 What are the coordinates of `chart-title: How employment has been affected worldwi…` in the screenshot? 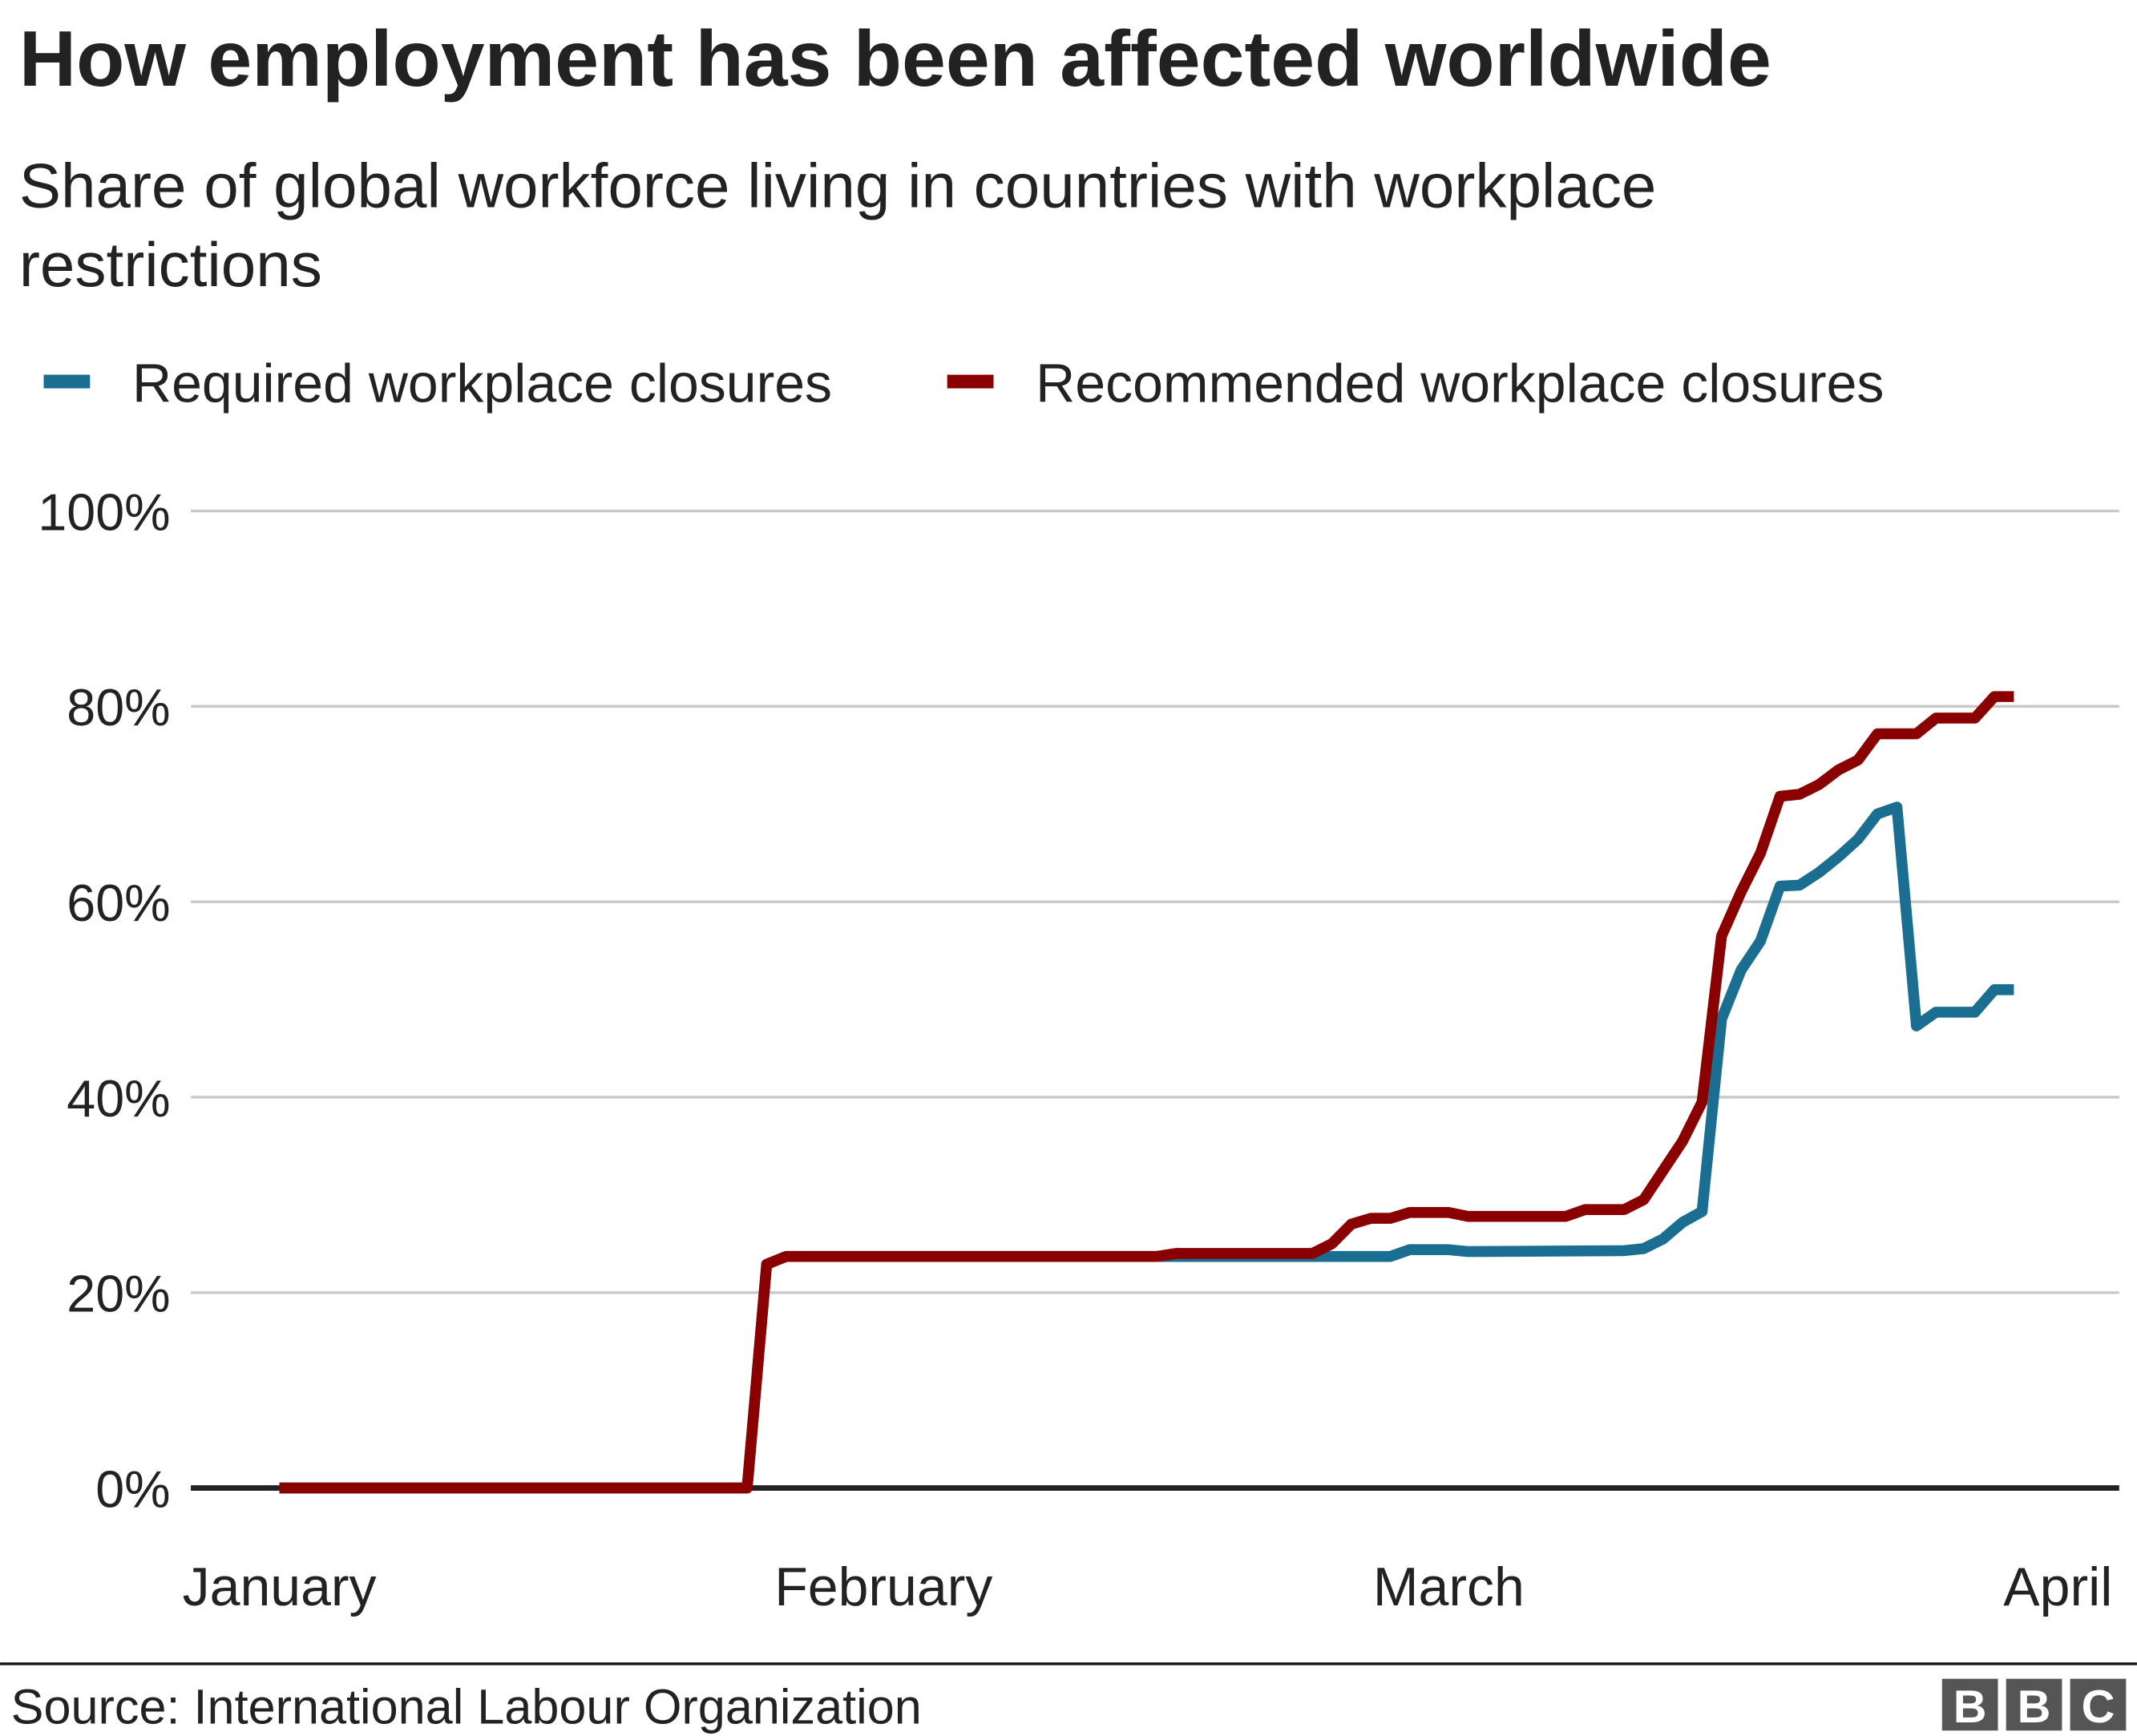 It's located at (895, 58).